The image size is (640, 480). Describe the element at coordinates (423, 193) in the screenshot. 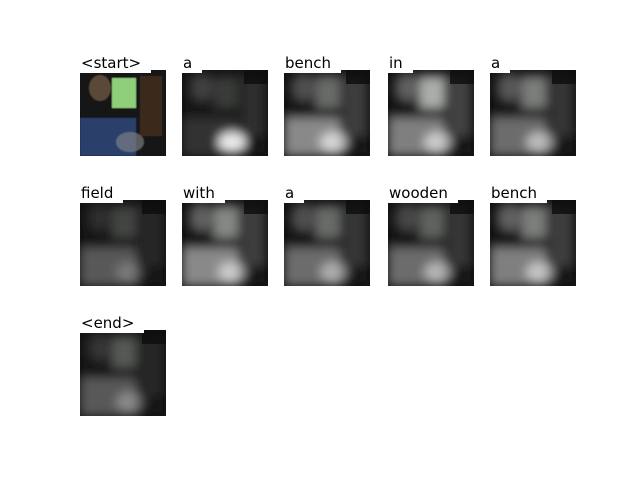

I see `token-label: wooden` at that location.